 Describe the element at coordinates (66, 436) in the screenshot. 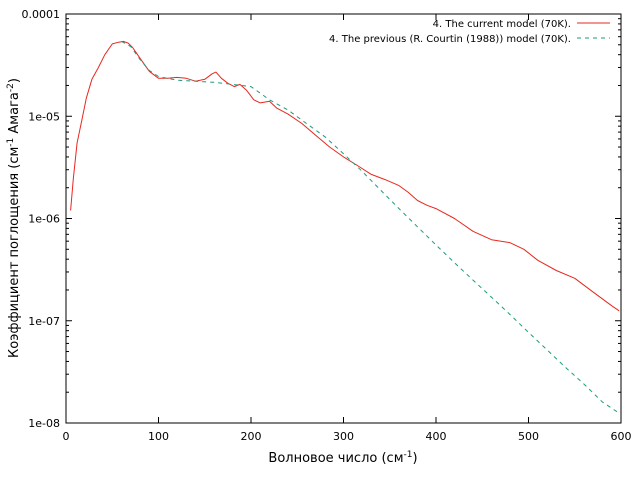

I see `x-tick-label: 0` at that location.